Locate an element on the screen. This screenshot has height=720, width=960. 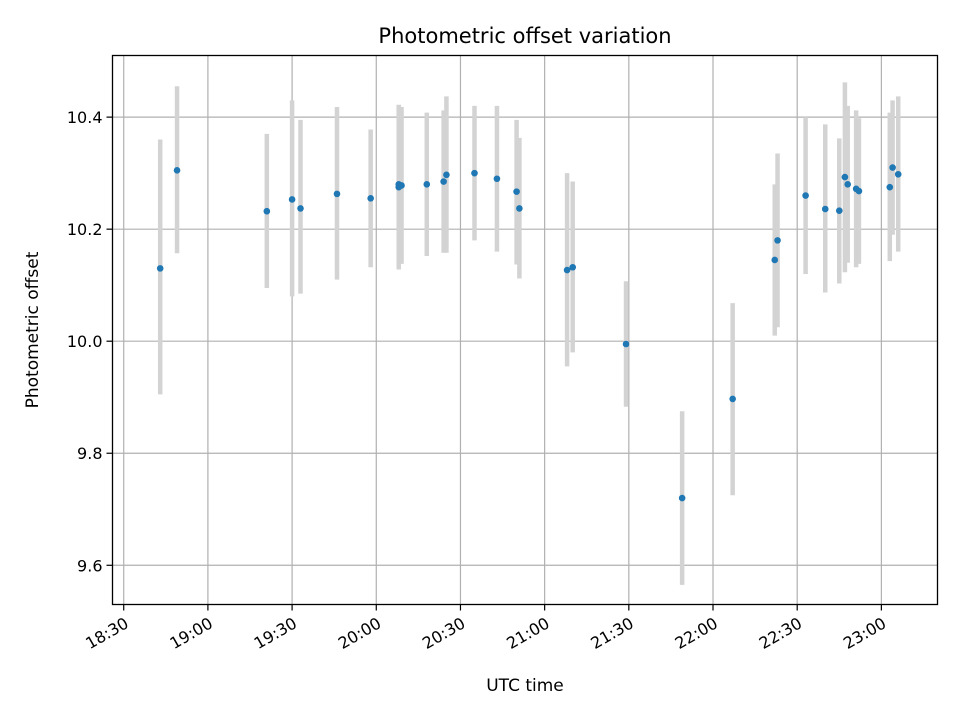
y-tick-label: 9.6 is located at coordinates (89, 565).